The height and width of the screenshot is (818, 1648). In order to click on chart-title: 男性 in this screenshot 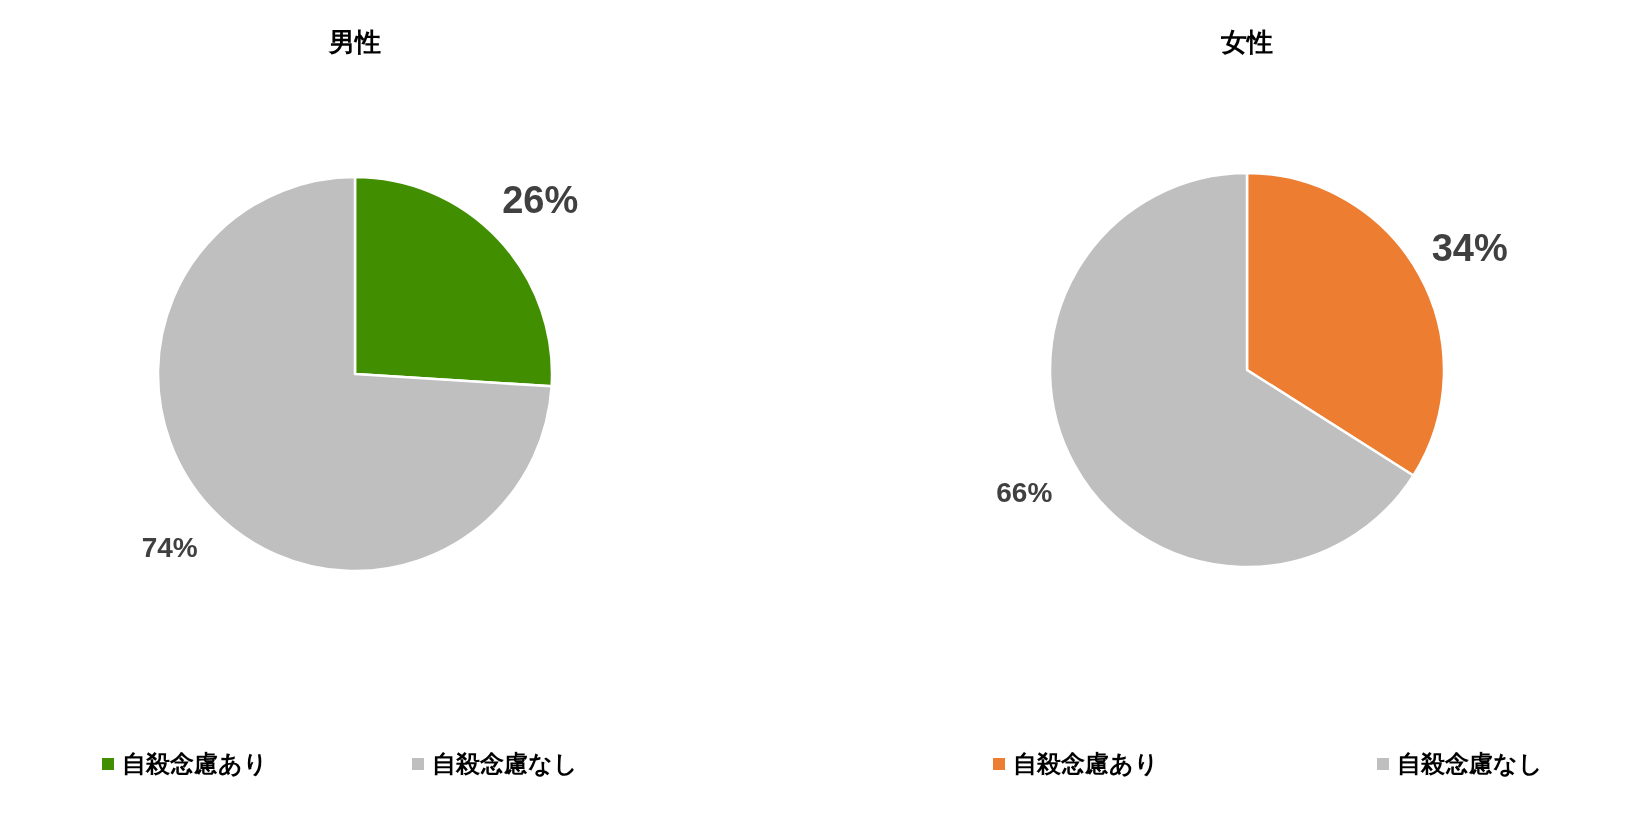, I will do `click(354, 42)`.